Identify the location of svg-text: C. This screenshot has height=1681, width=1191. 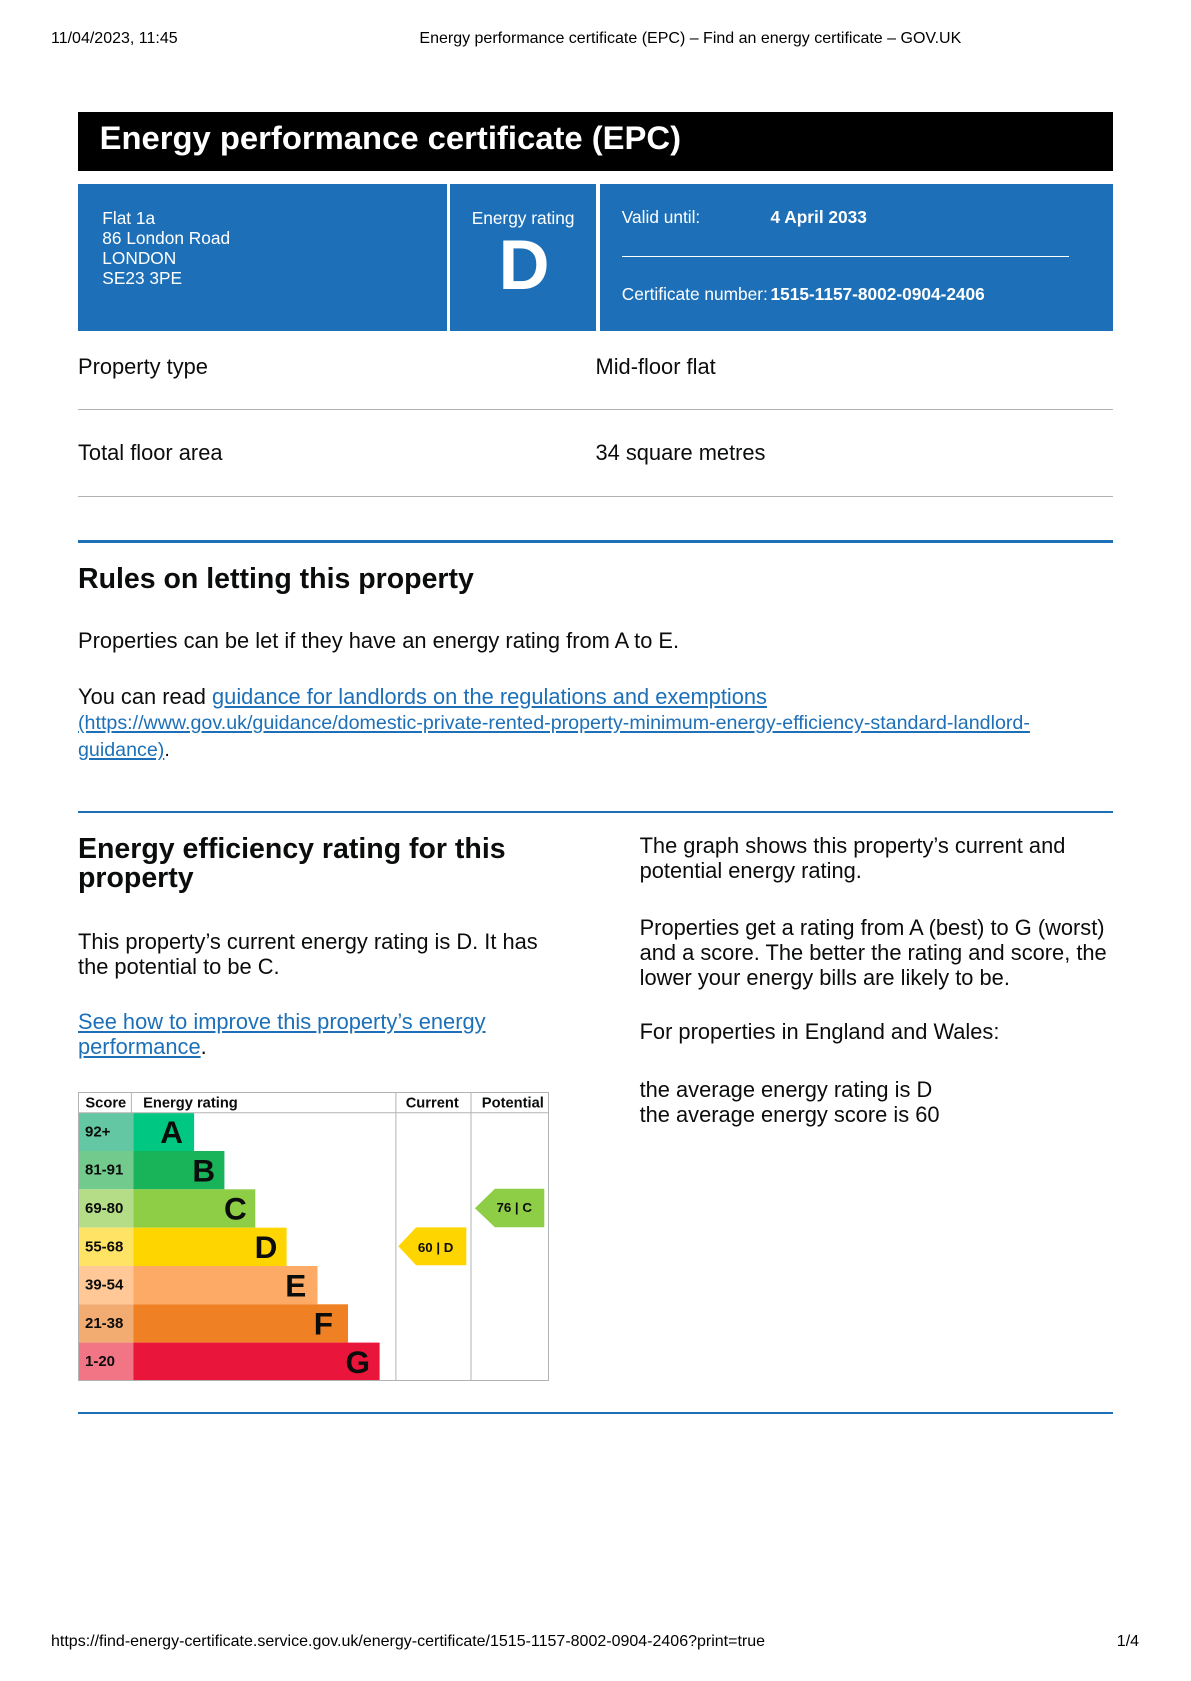
(235, 1208).